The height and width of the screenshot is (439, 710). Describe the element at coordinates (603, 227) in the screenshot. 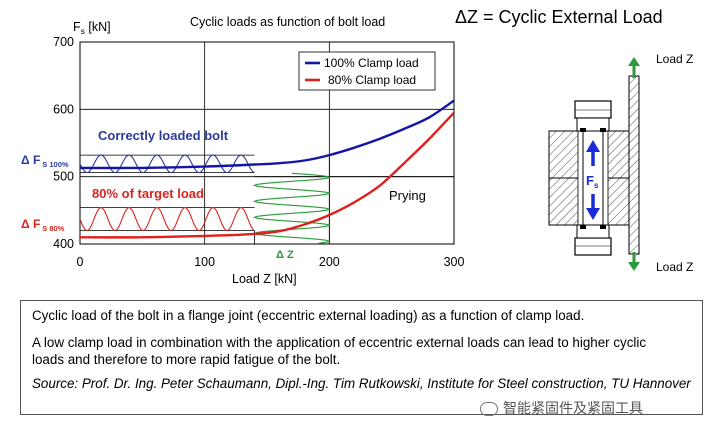

I see `washer-mark-br` at that location.